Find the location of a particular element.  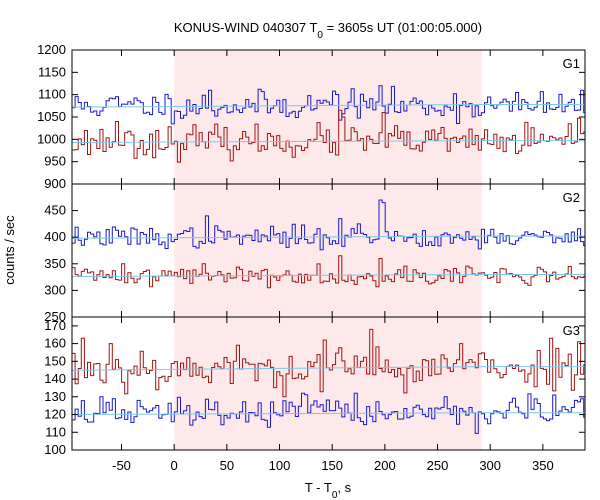

panel-label-g1: G1 is located at coordinates (571, 63).